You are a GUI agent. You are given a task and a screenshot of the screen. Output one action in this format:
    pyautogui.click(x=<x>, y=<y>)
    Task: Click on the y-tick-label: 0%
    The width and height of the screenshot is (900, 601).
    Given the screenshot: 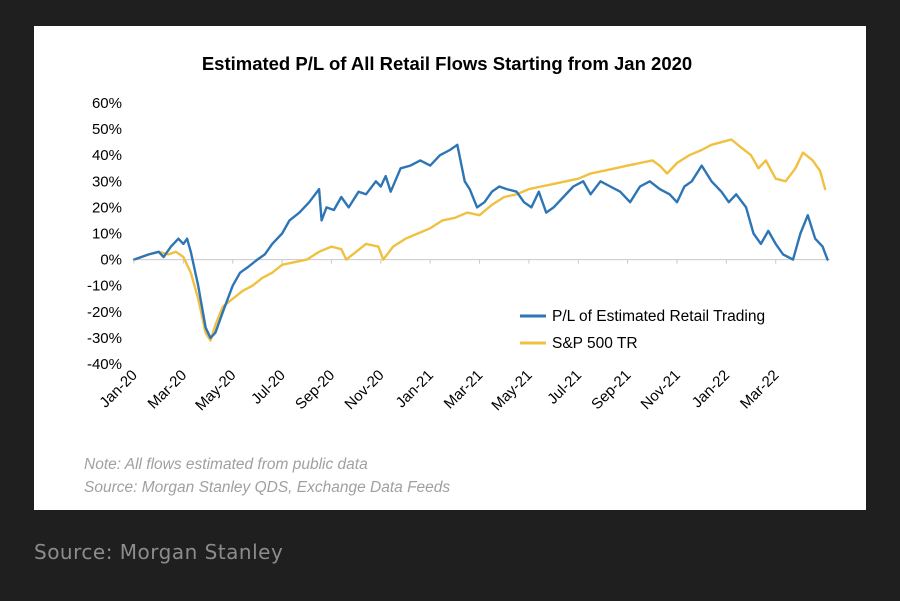 What is the action you would take?
    pyautogui.click(x=111, y=260)
    